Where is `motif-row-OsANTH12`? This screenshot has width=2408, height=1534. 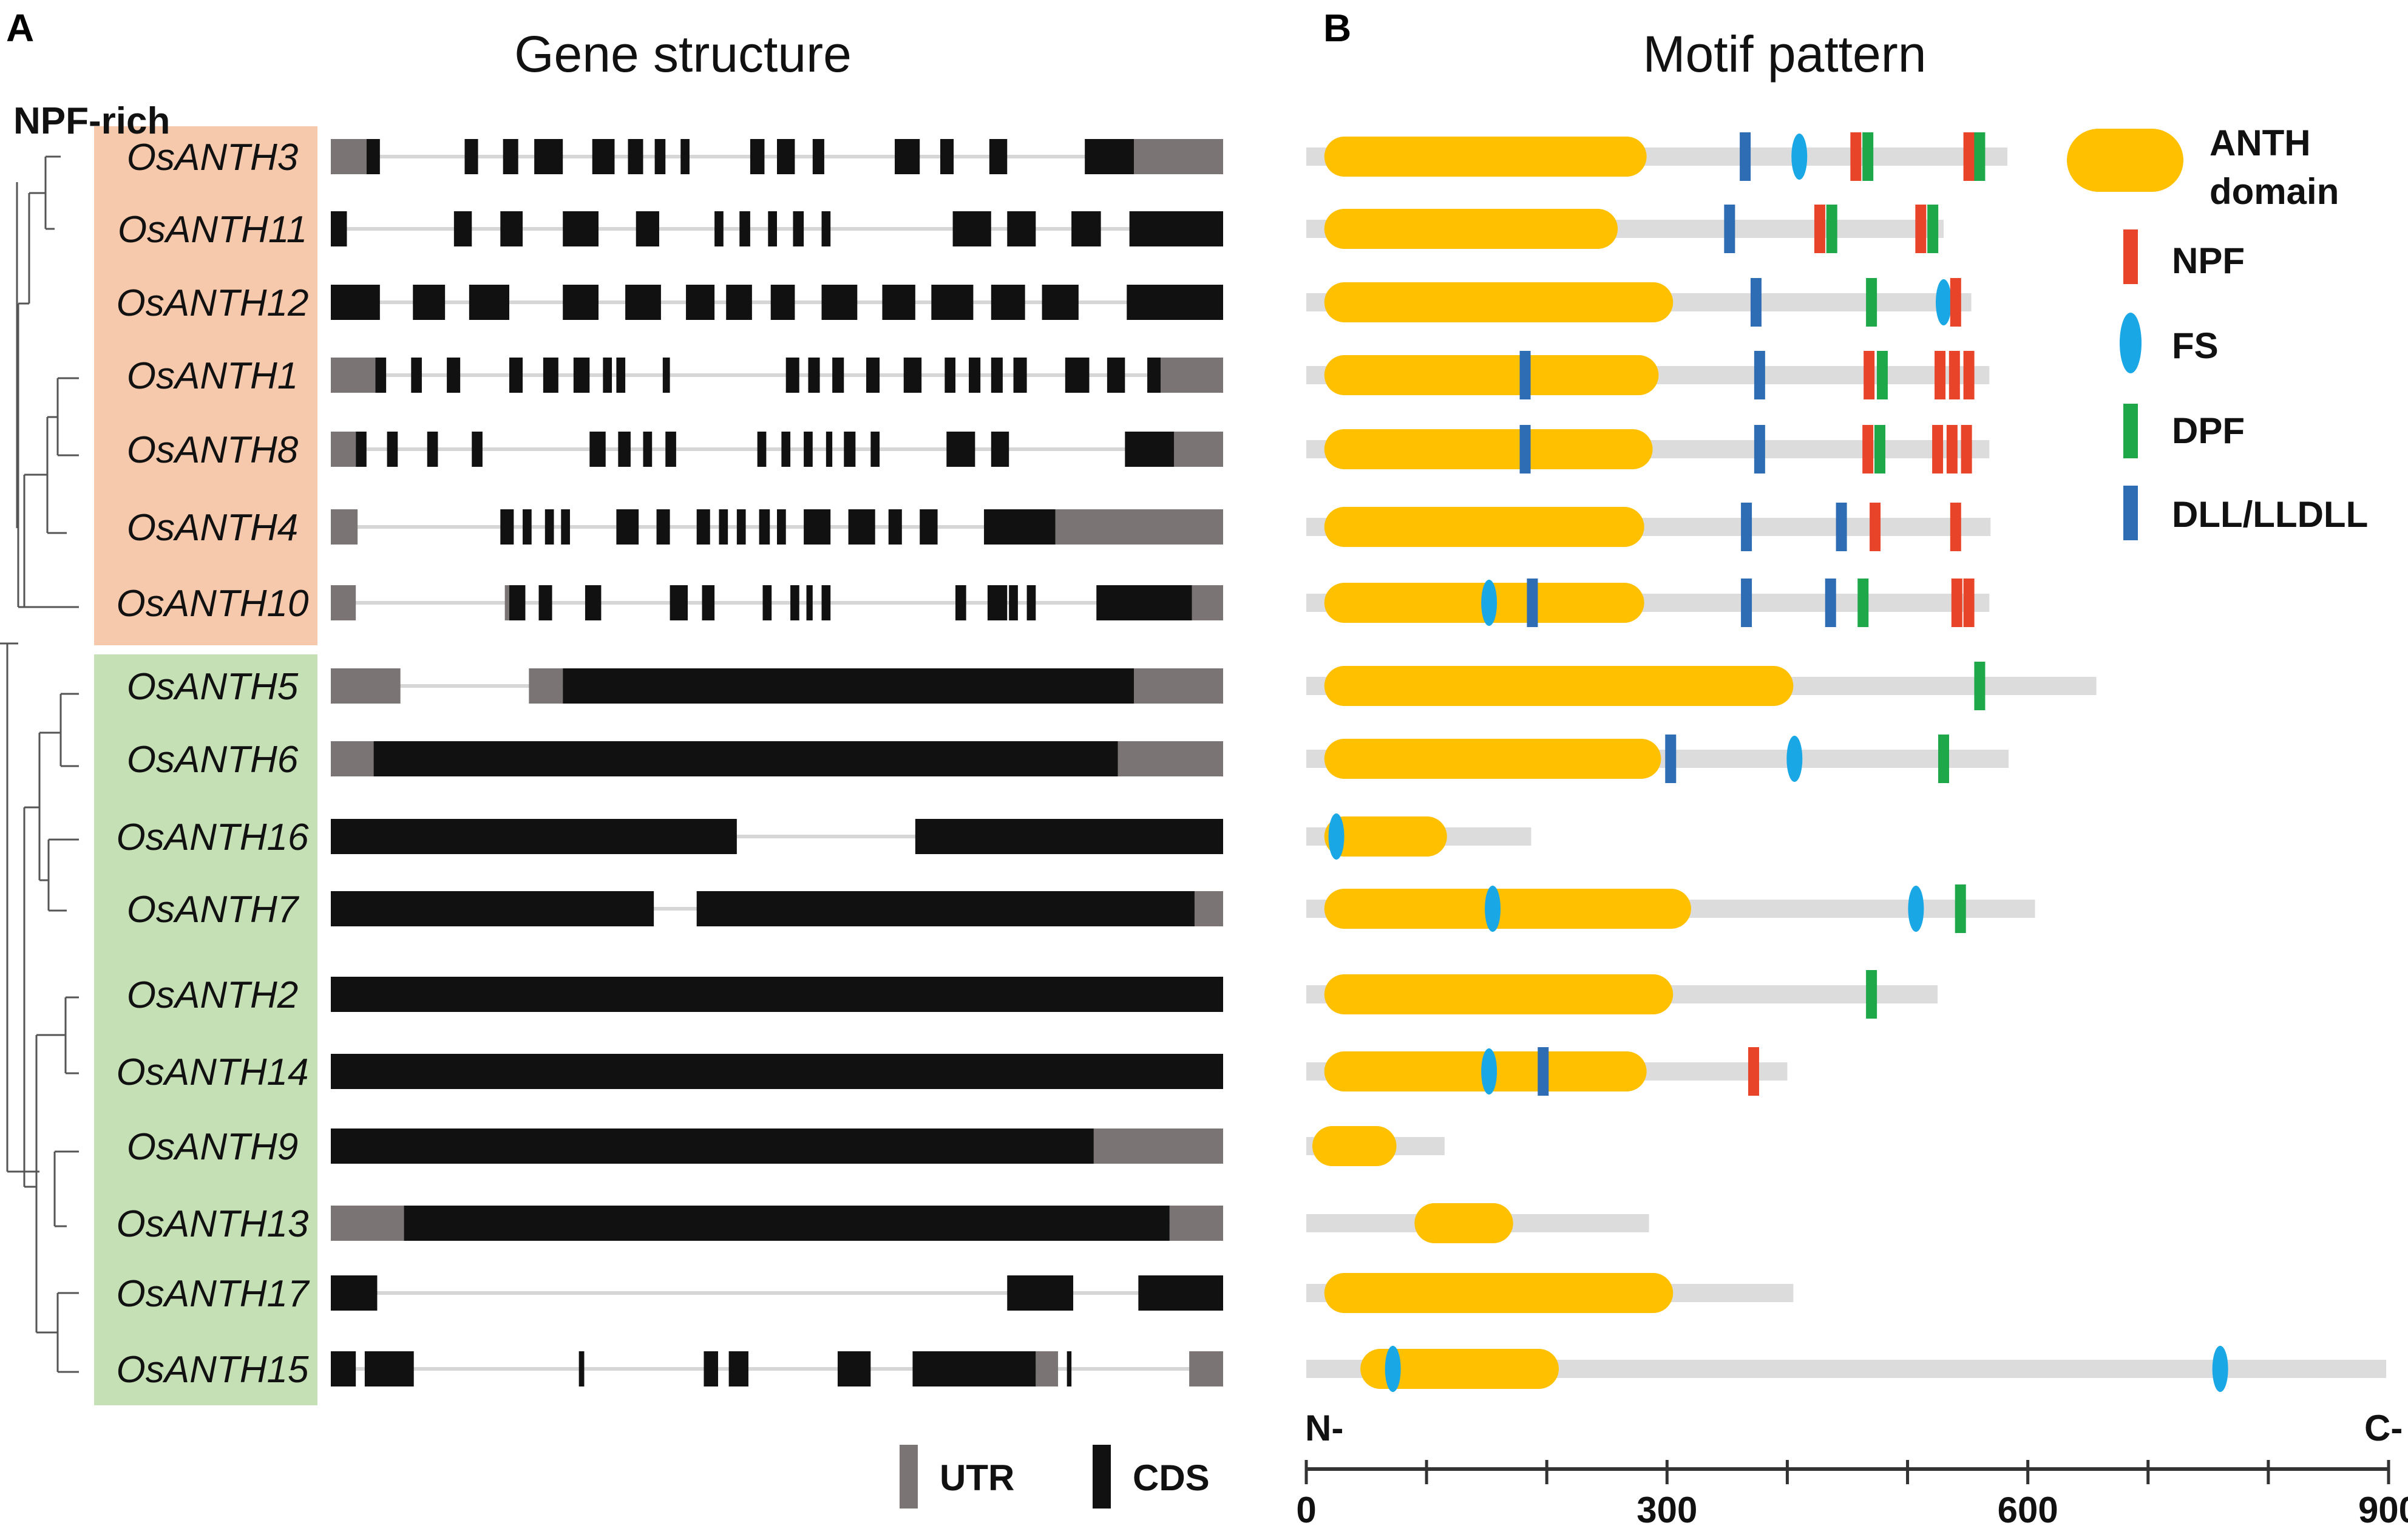
motif-row-OsANTH12 is located at coordinates (1639, 302).